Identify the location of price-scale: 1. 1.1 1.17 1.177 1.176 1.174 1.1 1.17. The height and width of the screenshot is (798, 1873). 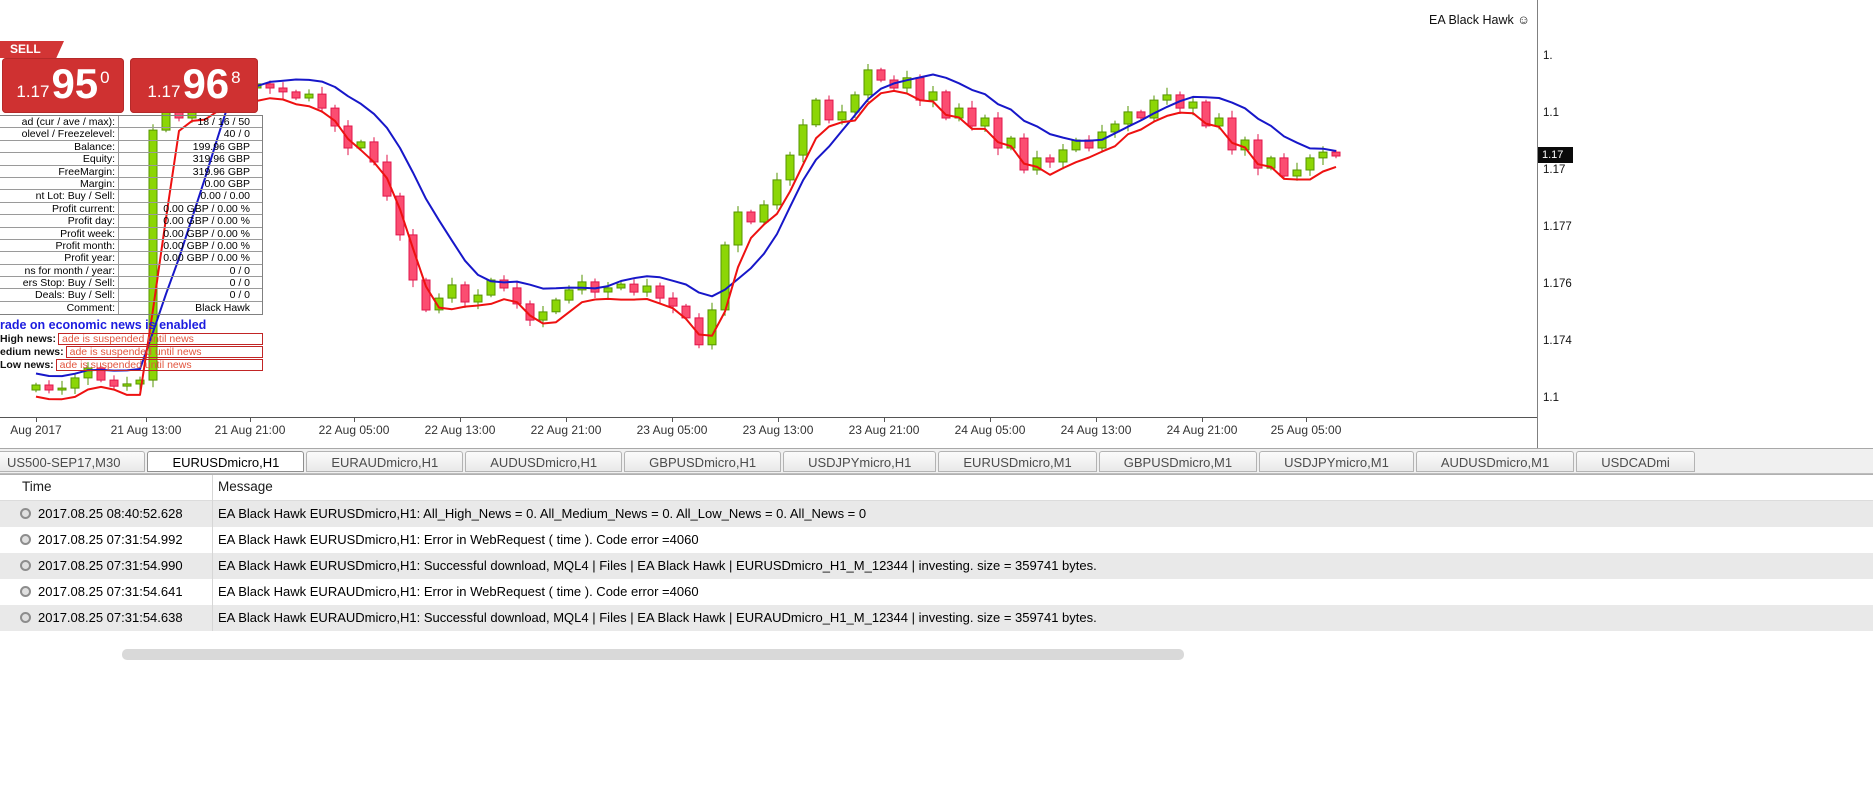
(1705, 224).